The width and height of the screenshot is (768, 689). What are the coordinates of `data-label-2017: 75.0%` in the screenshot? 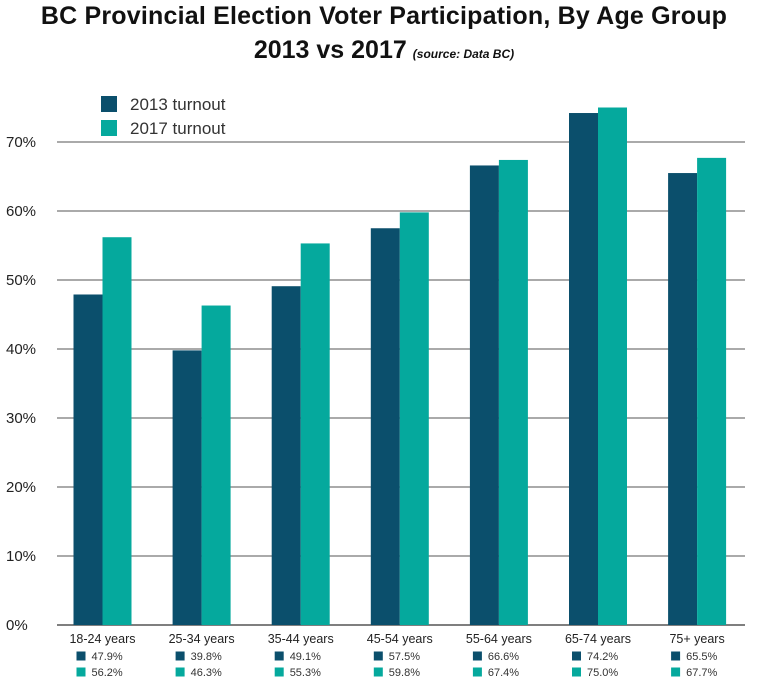 It's located at (602, 673).